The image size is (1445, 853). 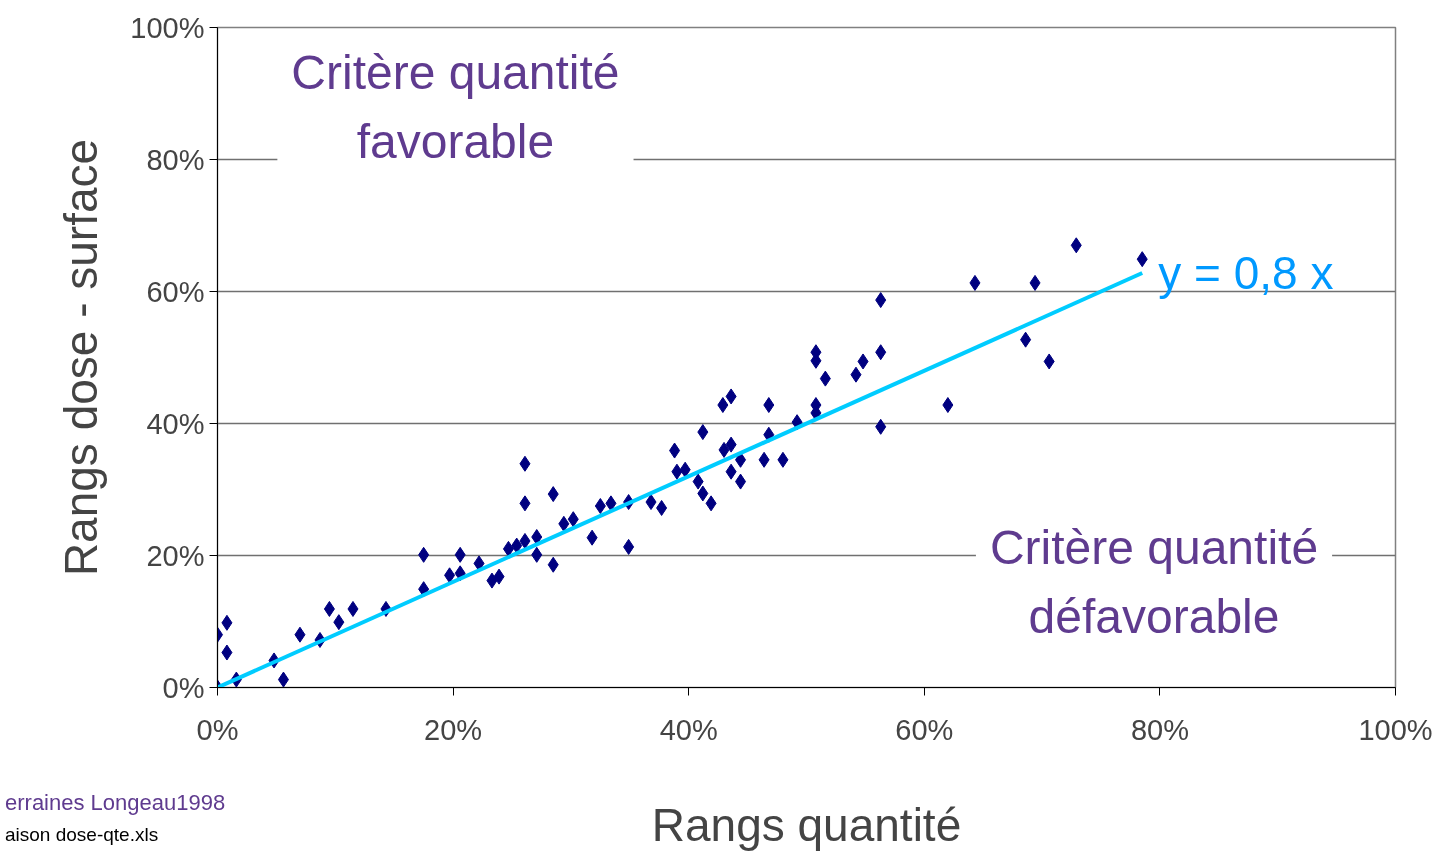 What do you see at coordinates (175, 291) in the screenshot?
I see `y-tick-label: 60%` at bounding box center [175, 291].